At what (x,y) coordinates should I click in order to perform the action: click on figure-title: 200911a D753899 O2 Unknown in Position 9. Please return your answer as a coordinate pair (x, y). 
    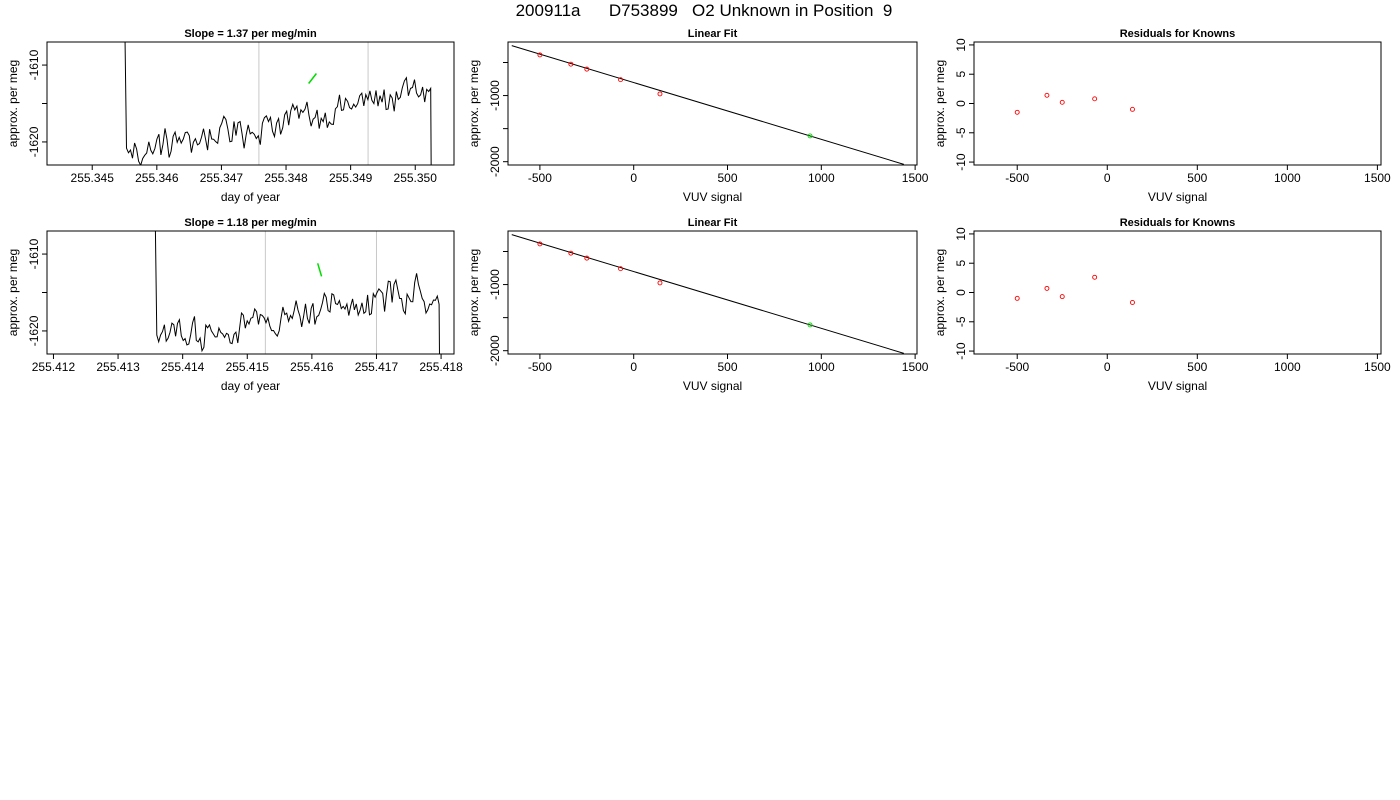
    Looking at the image, I should click on (700, 11).